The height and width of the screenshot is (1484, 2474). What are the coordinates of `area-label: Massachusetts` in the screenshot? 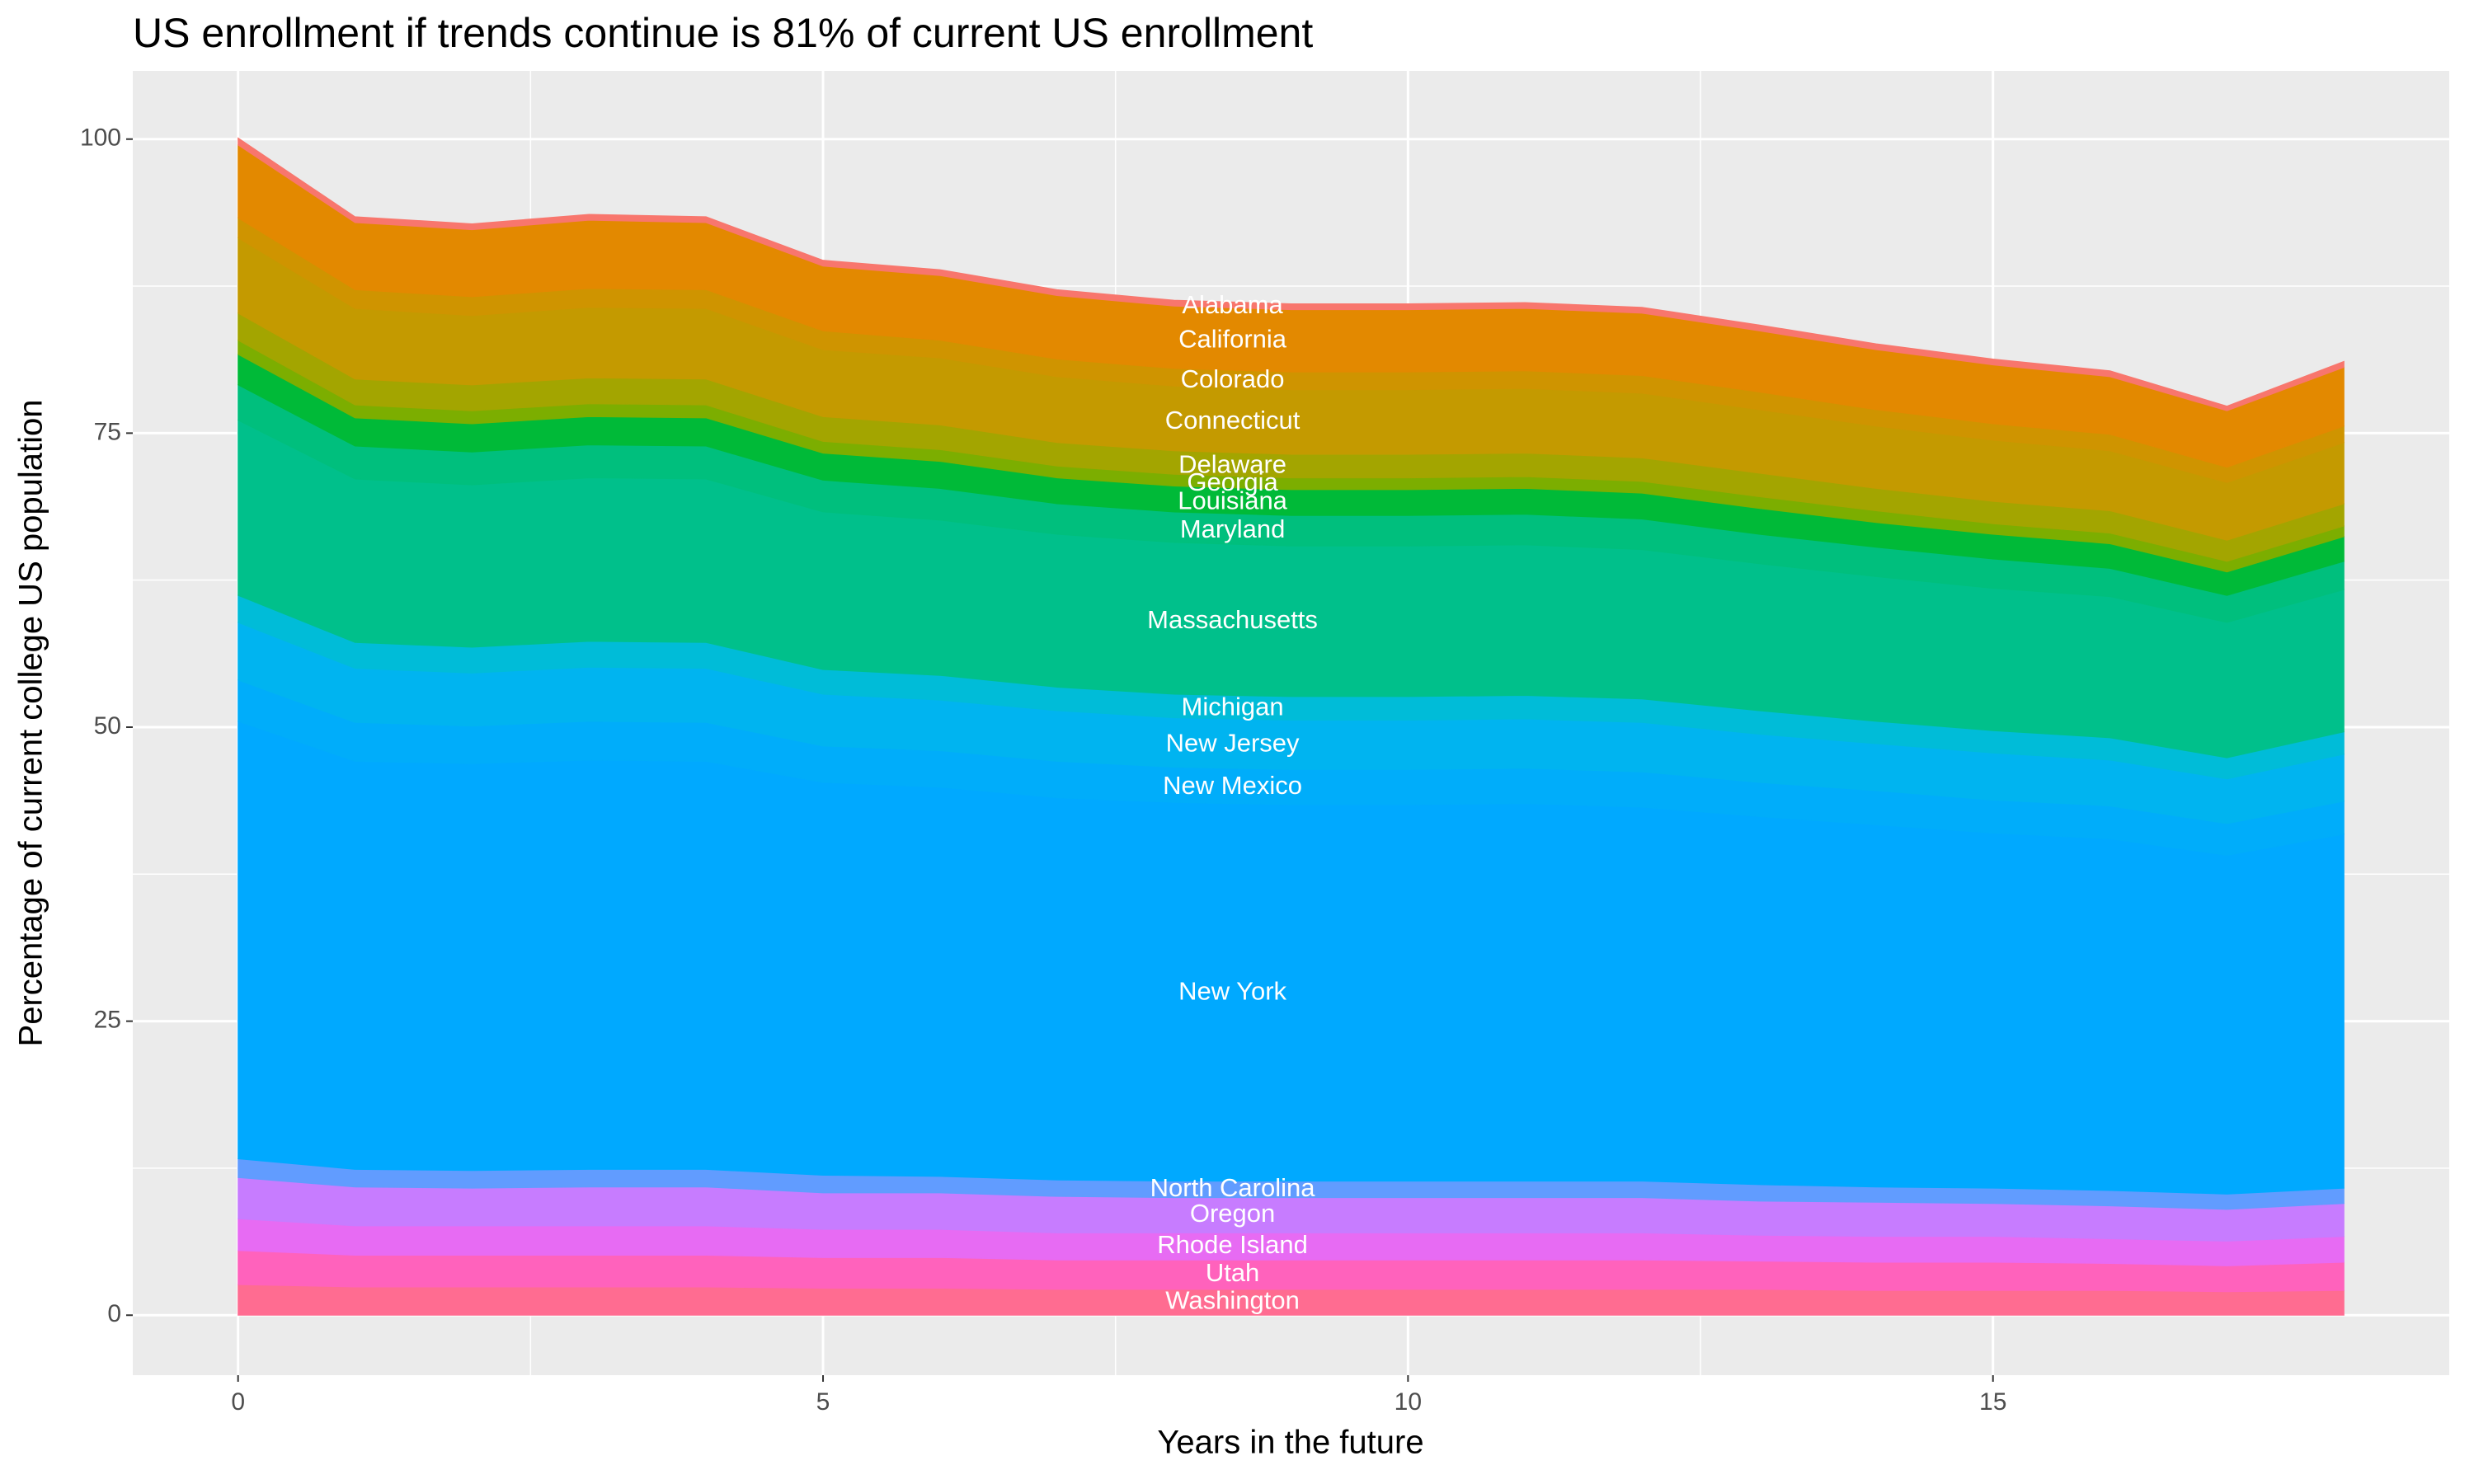 It's located at (1232, 619).